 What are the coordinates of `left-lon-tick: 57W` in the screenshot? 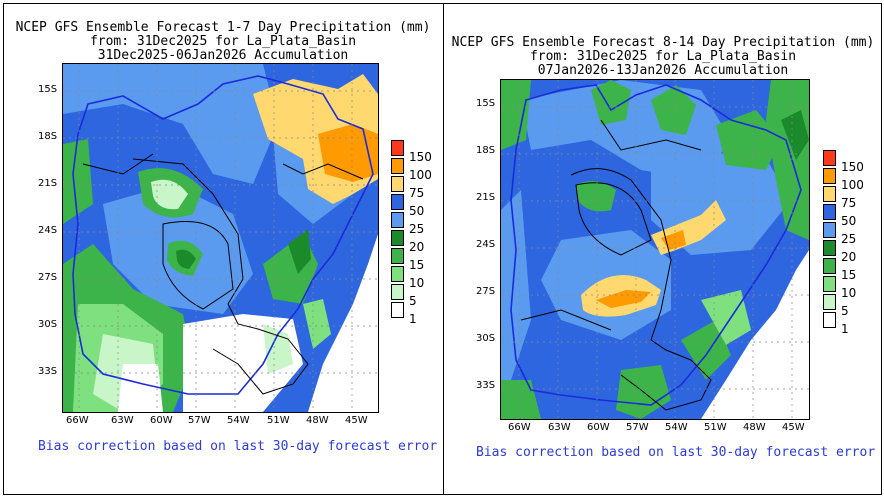 It's located at (199, 420).